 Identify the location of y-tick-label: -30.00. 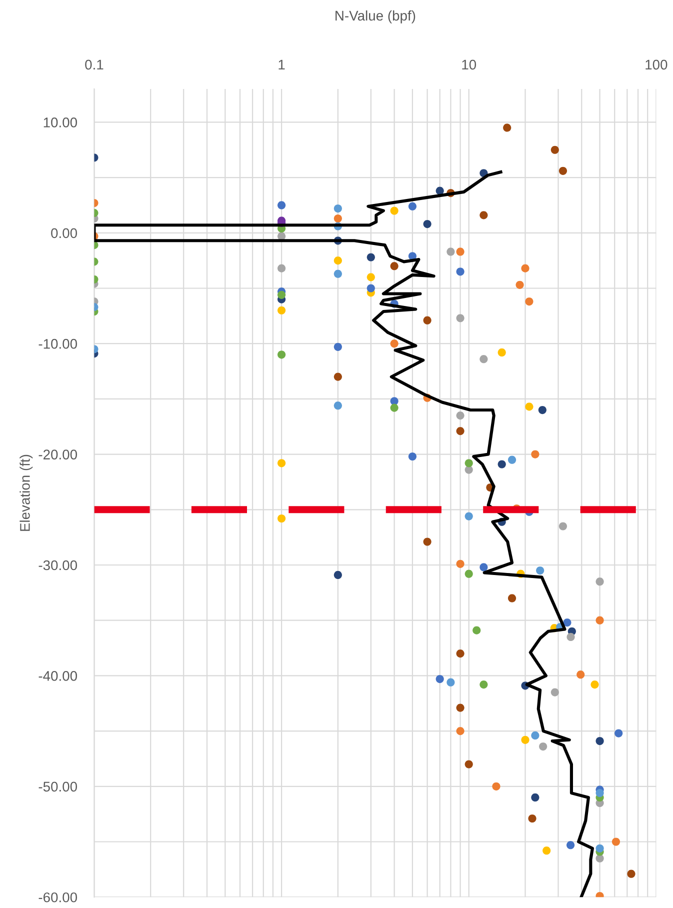
(58, 565).